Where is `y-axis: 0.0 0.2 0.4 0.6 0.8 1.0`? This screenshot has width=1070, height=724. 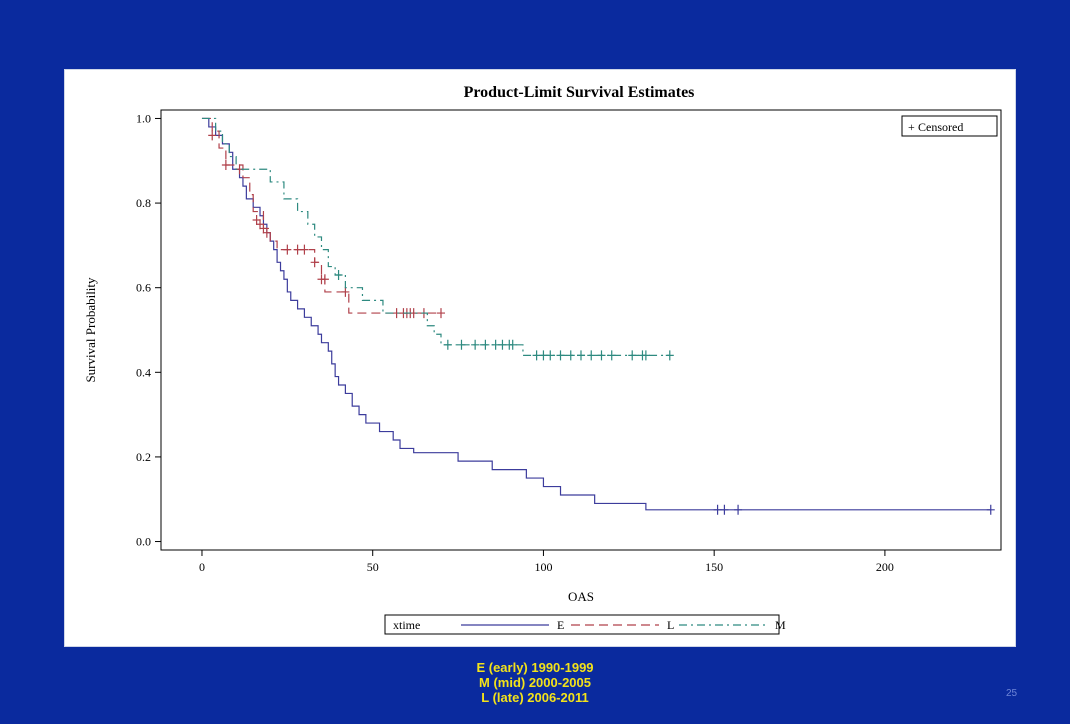 y-axis: 0.0 0.2 0.4 0.6 0.8 1.0 is located at coordinates (148, 330).